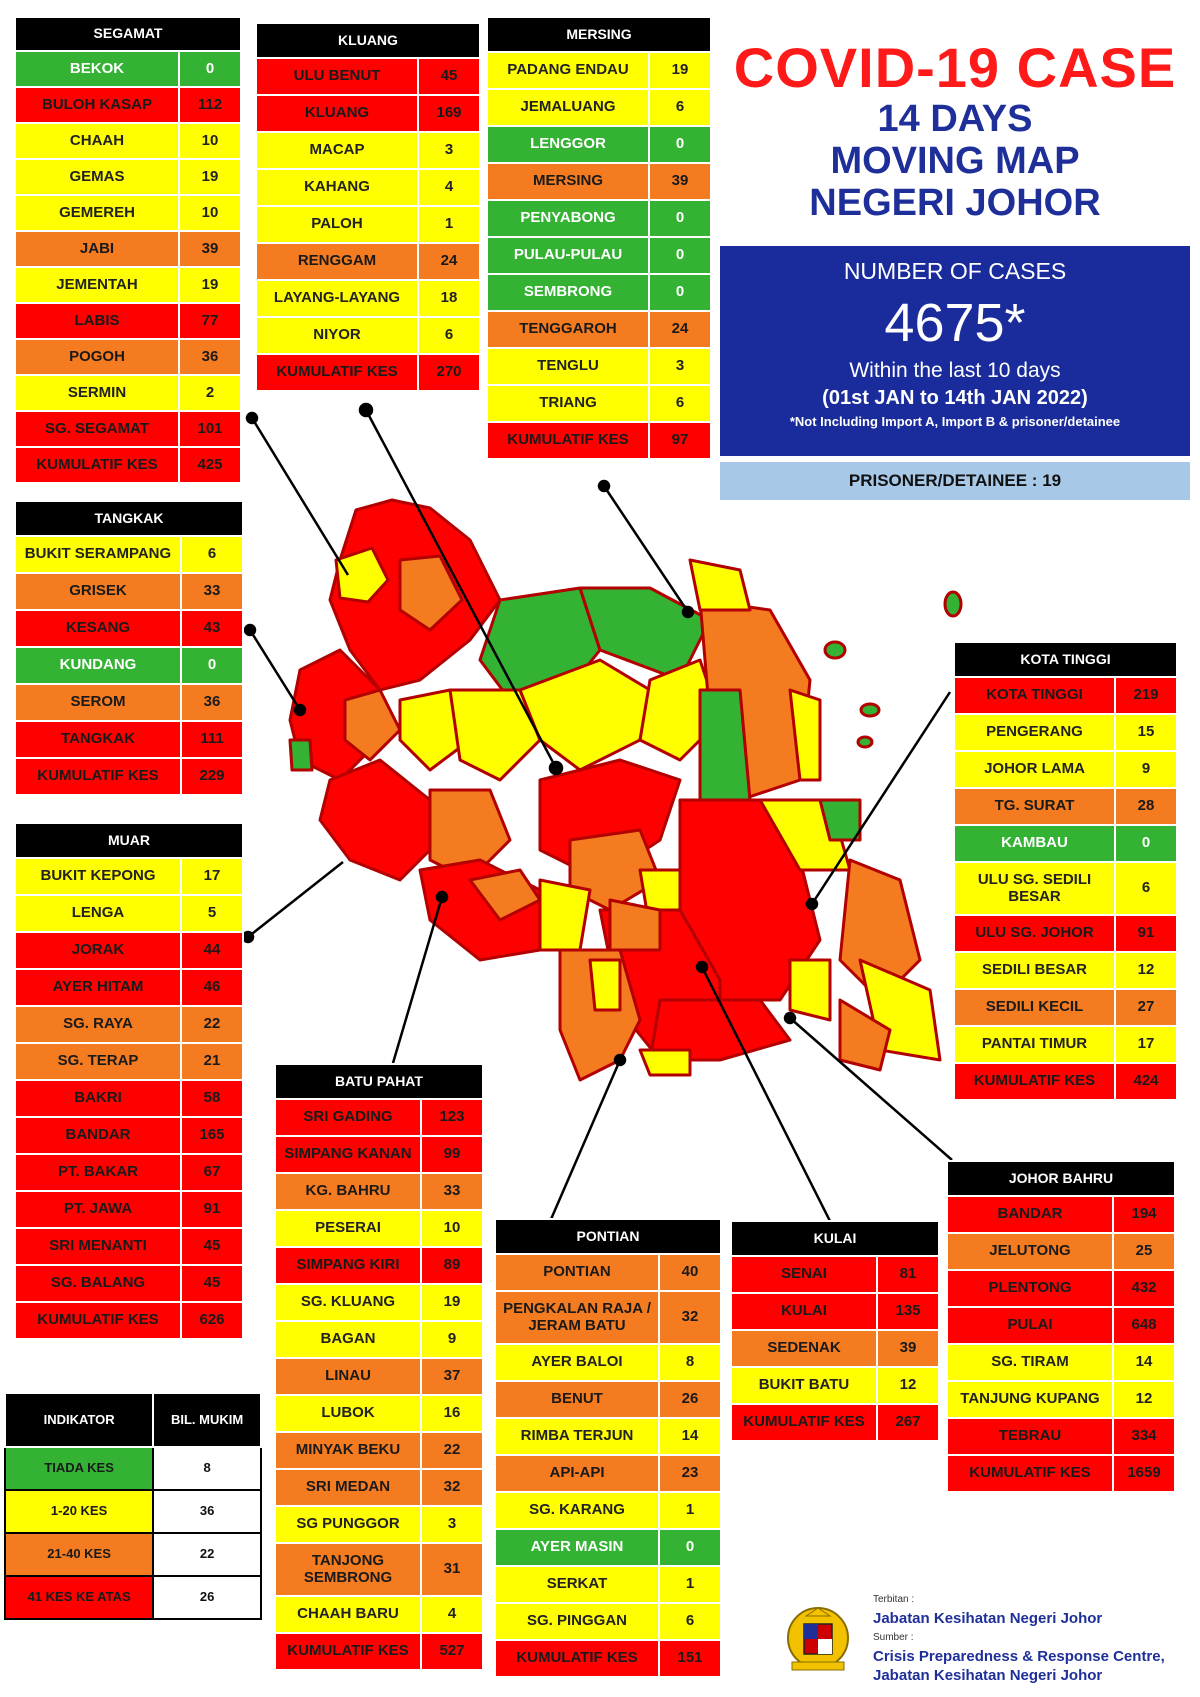 Image resolution: width=1200 pixels, height=1697 pixels. What do you see at coordinates (690, 1362) in the screenshot?
I see `case-count: 8` at bounding box center [690, 1362].